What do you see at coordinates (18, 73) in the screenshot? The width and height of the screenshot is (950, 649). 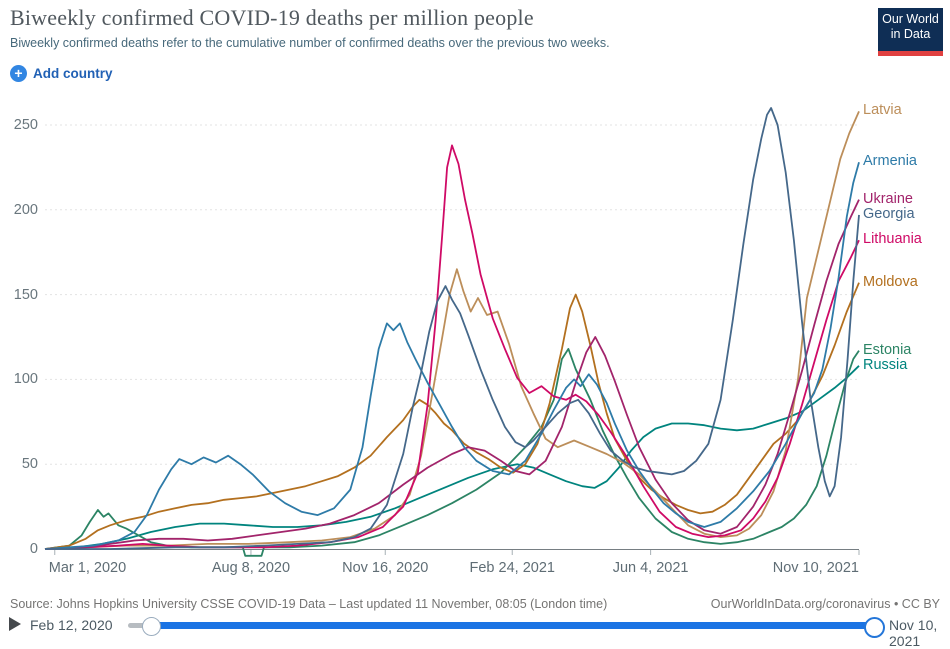 I see `plus-circle-icon: +` at bounding box center [18, 73].